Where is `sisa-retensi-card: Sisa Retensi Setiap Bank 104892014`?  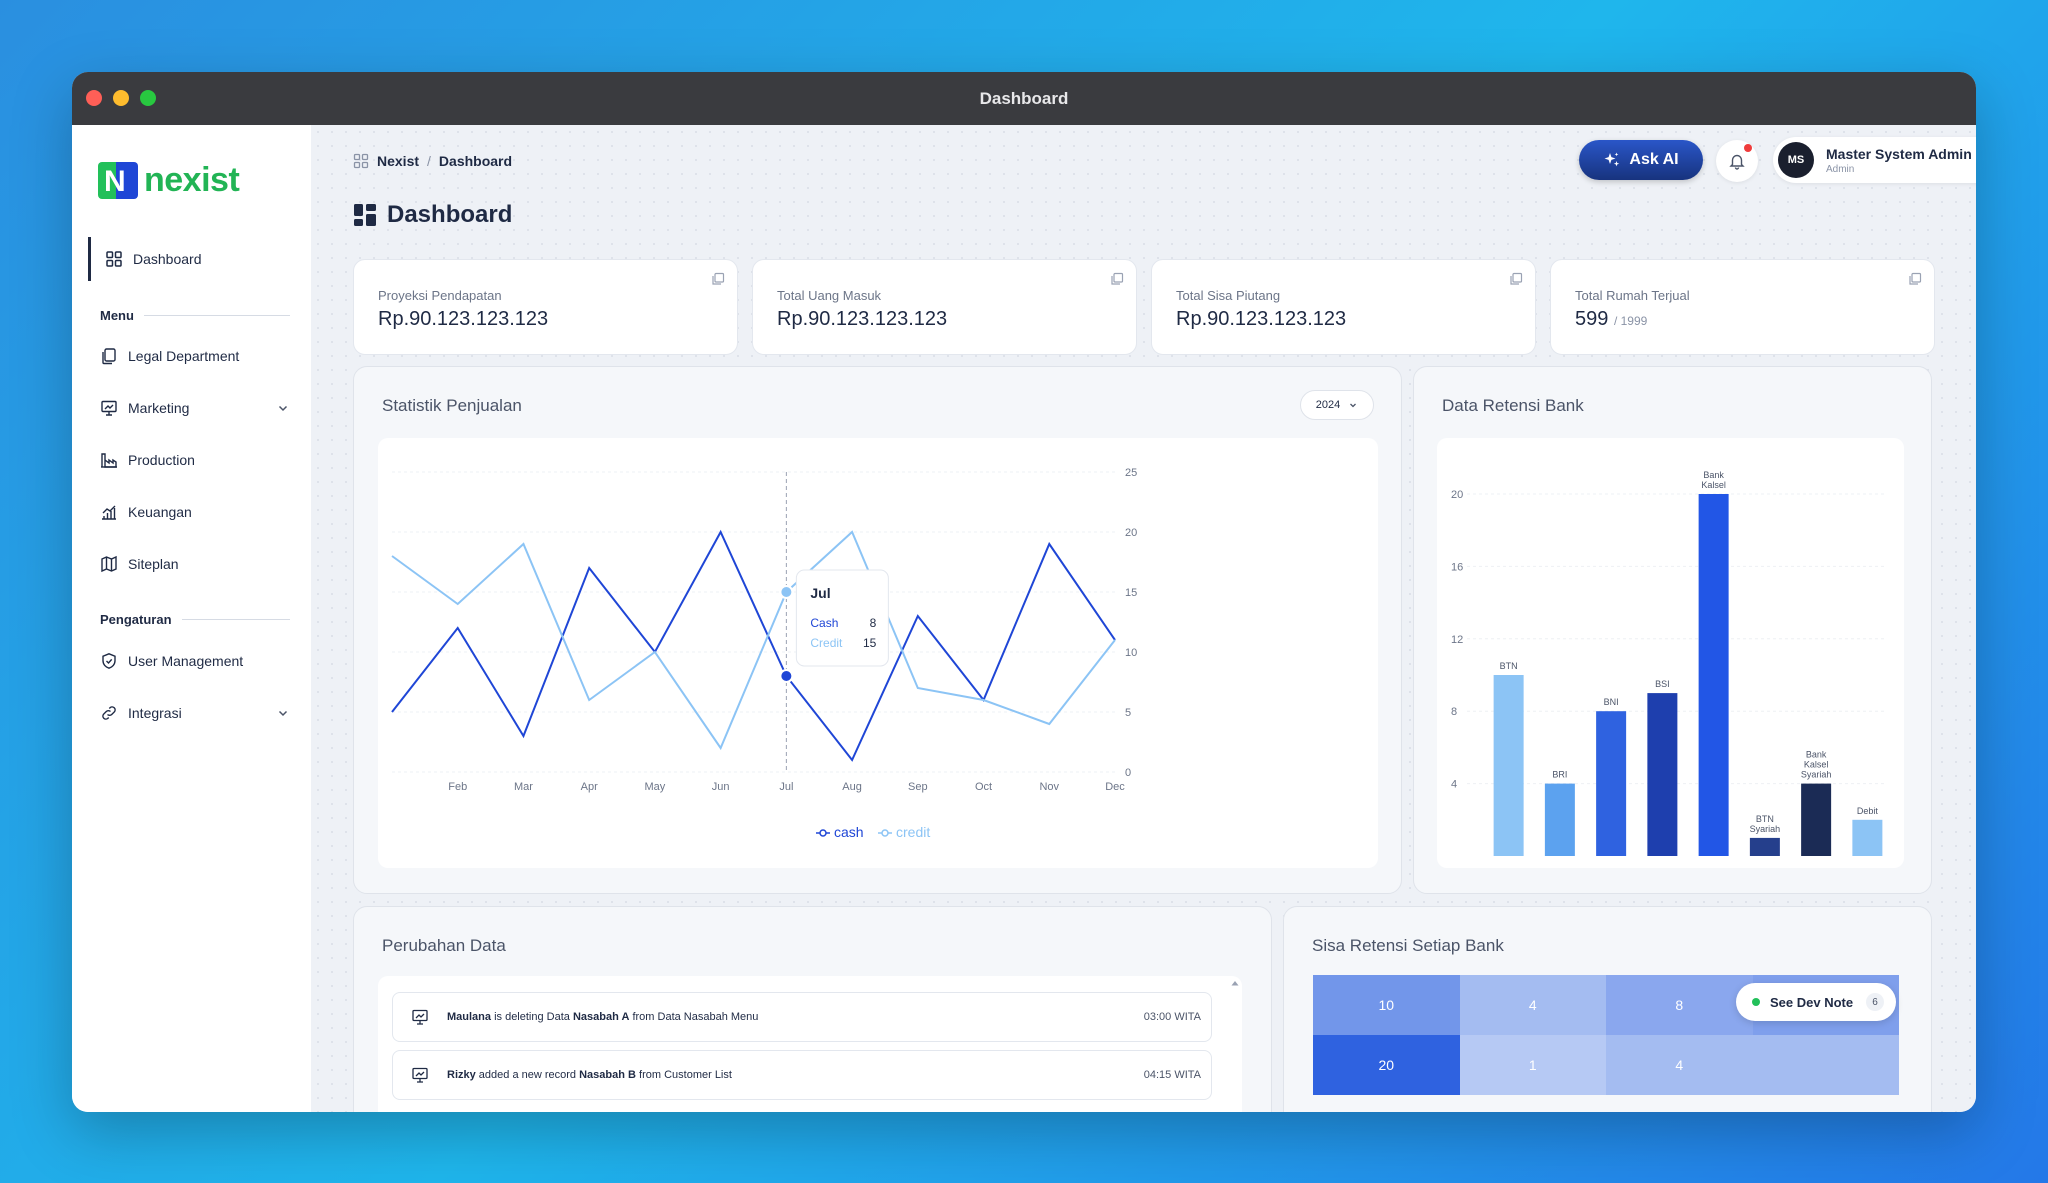 sisa-retensi-card: Sisa Retensi Setiap Bank 104892014 is located at coordinates (1607, 1009).